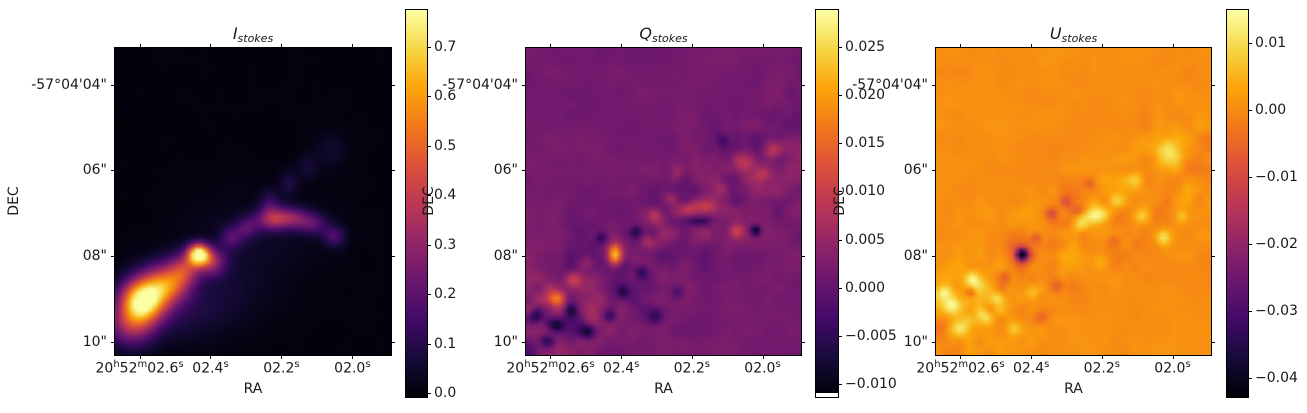 Image resolution: width=1307 pixels, height=413 pixels. What do you see at coordinates (865, 46) in the screenshot?
I see `colorbar-tick-label: 0.025` at bounding box center [865, 46].